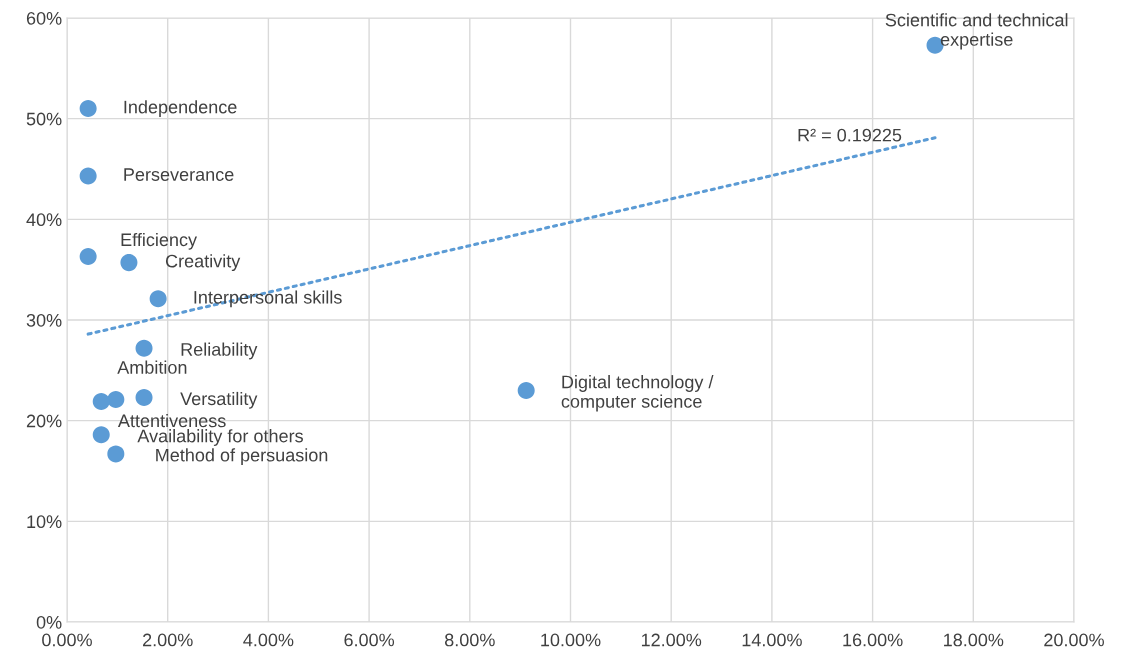 This screenshot has width=1127, height=666. What do you see at coordinates (220, 437) in the screenshot?
I see `annotation: Availability for others` at bounding box center [220, 437].